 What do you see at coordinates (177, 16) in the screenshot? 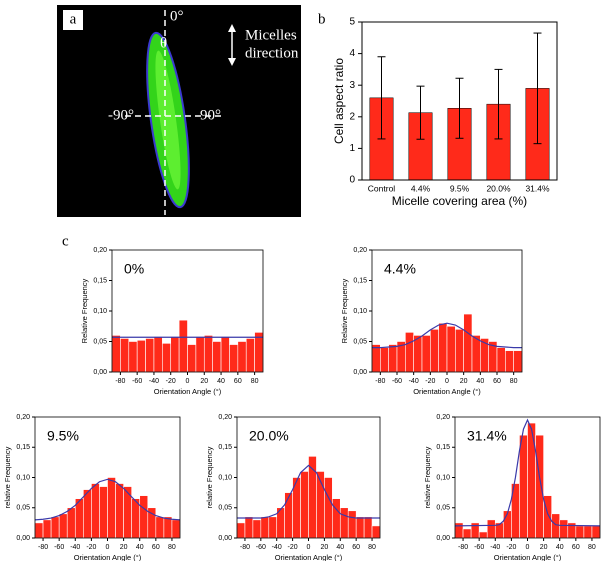
I see `angle-label: 0°` at bounding box center [177, 16].